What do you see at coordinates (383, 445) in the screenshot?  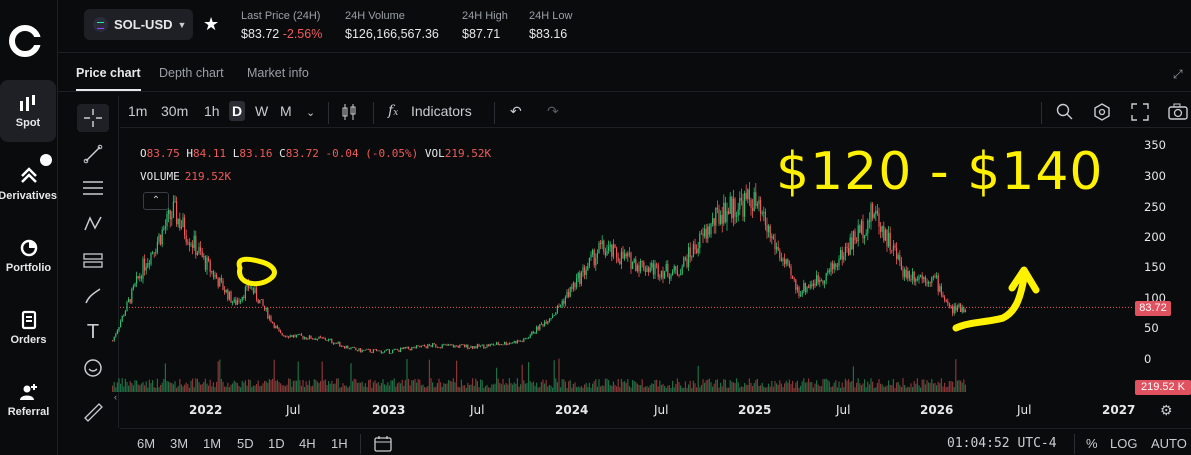 I see `calendar-icon` at bounding box center [383, 445].